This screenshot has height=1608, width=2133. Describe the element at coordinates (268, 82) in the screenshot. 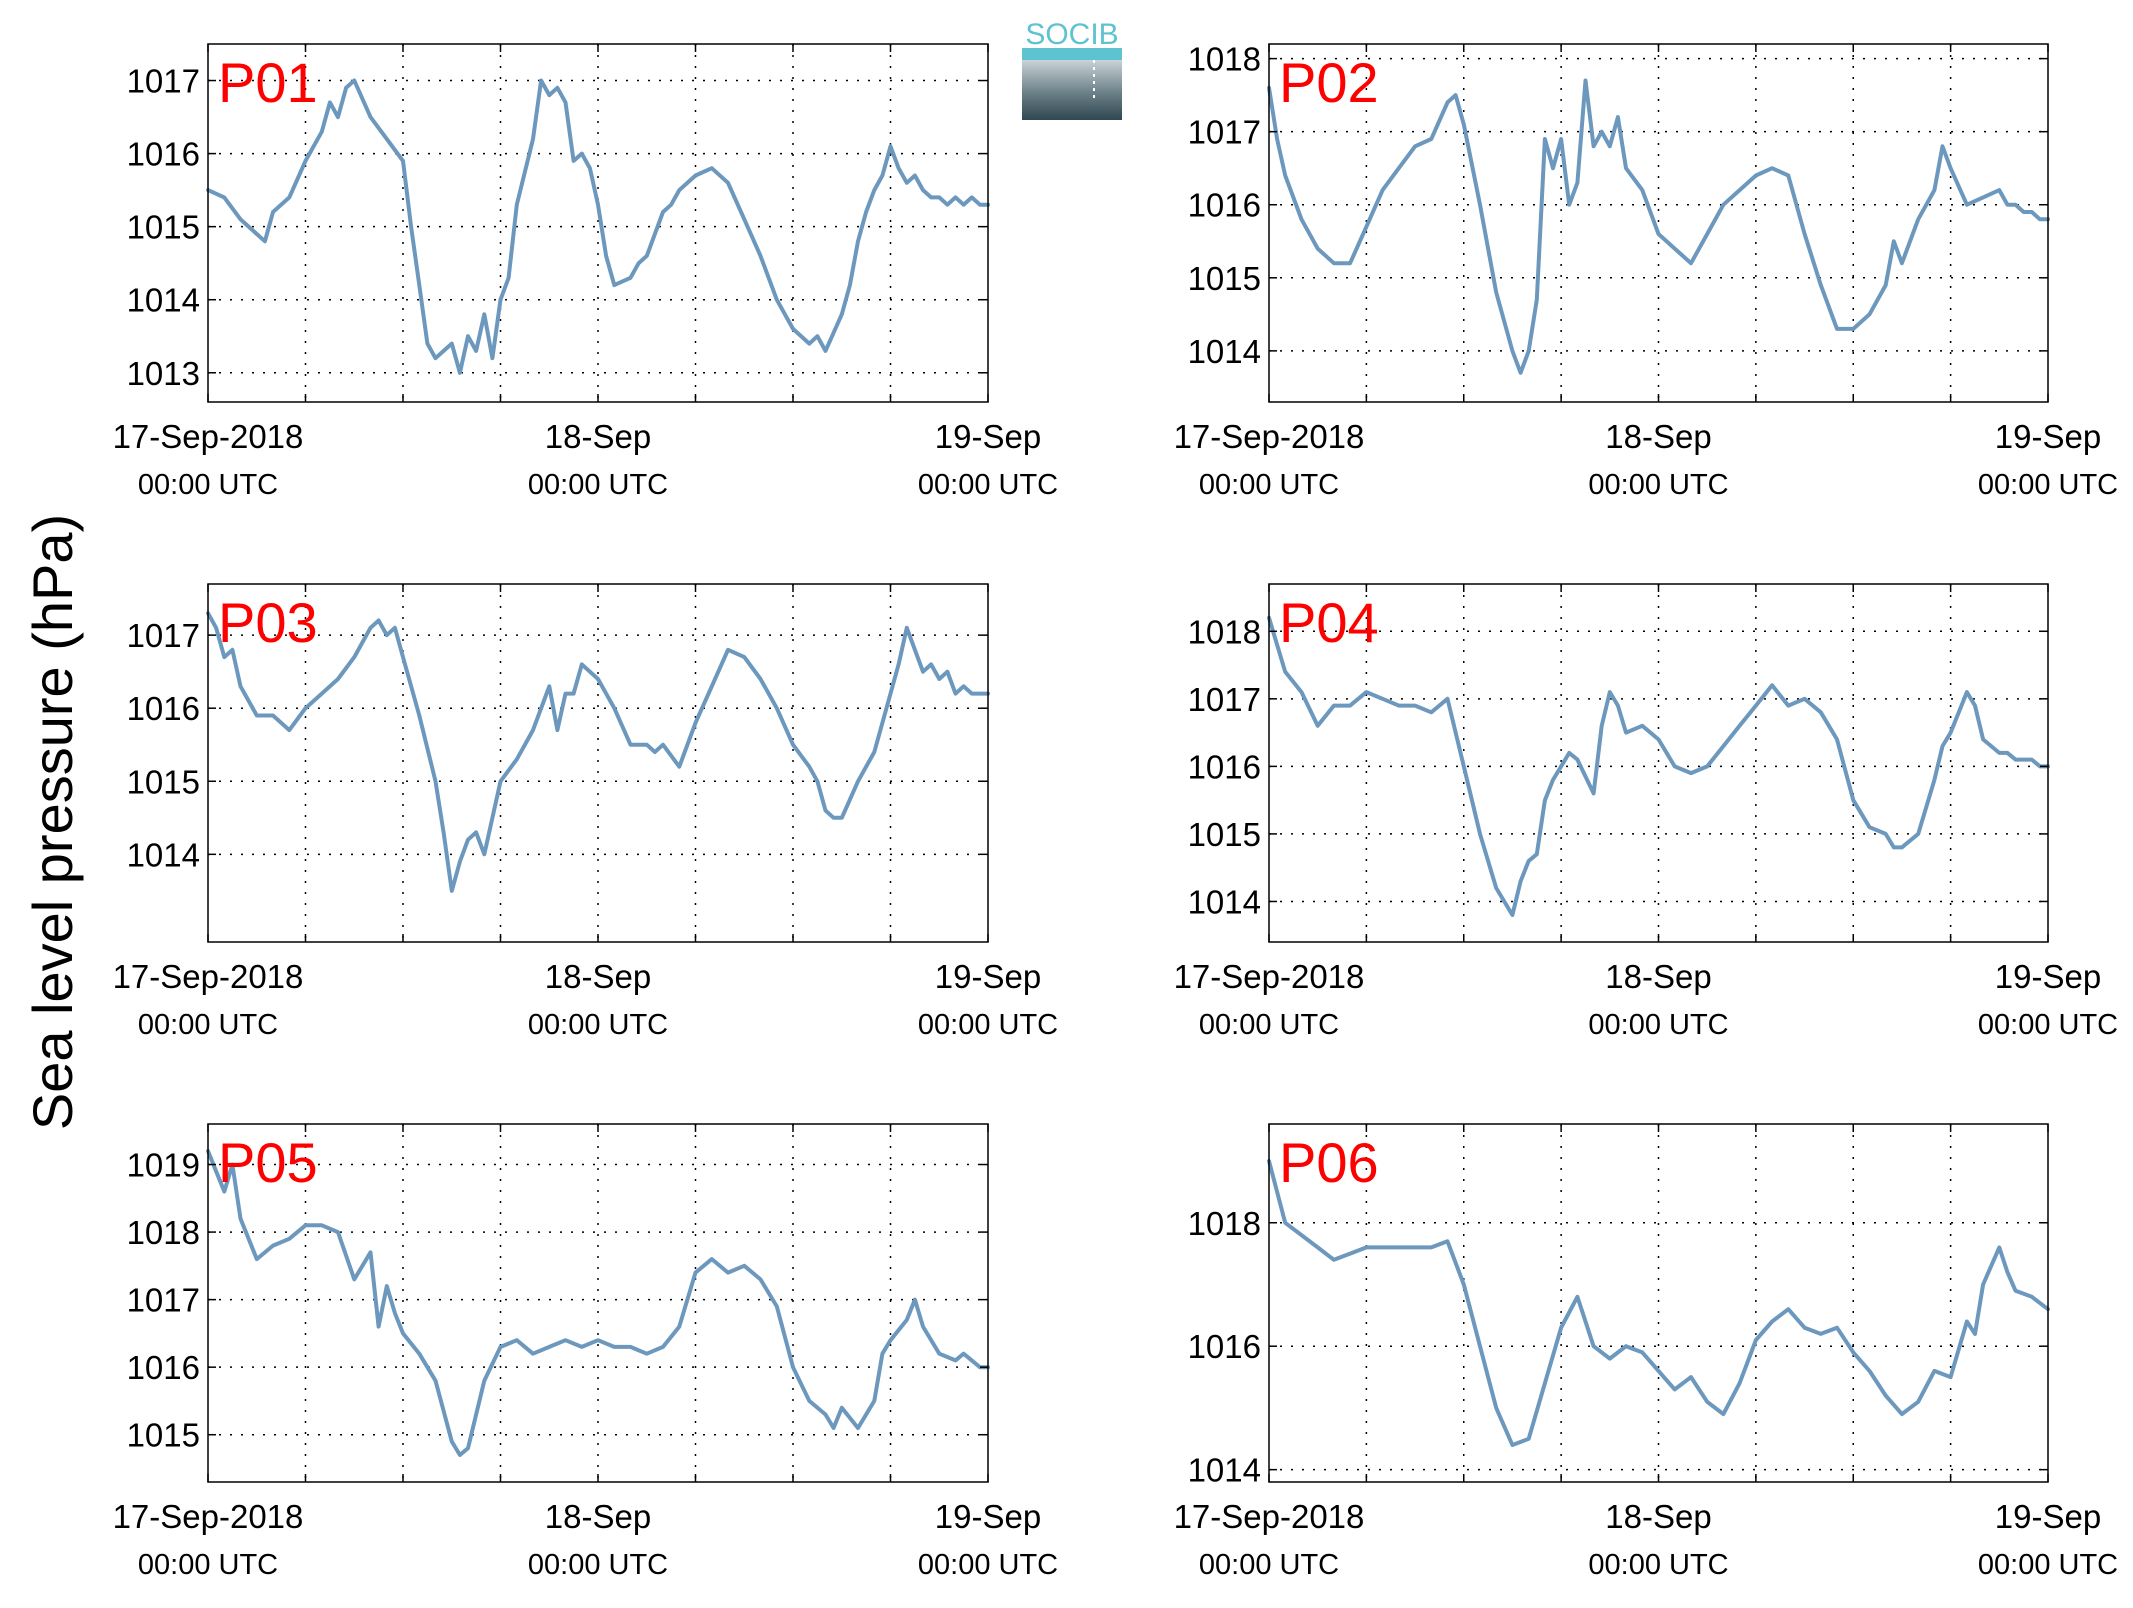

I see `panel-label: P01` at that location.